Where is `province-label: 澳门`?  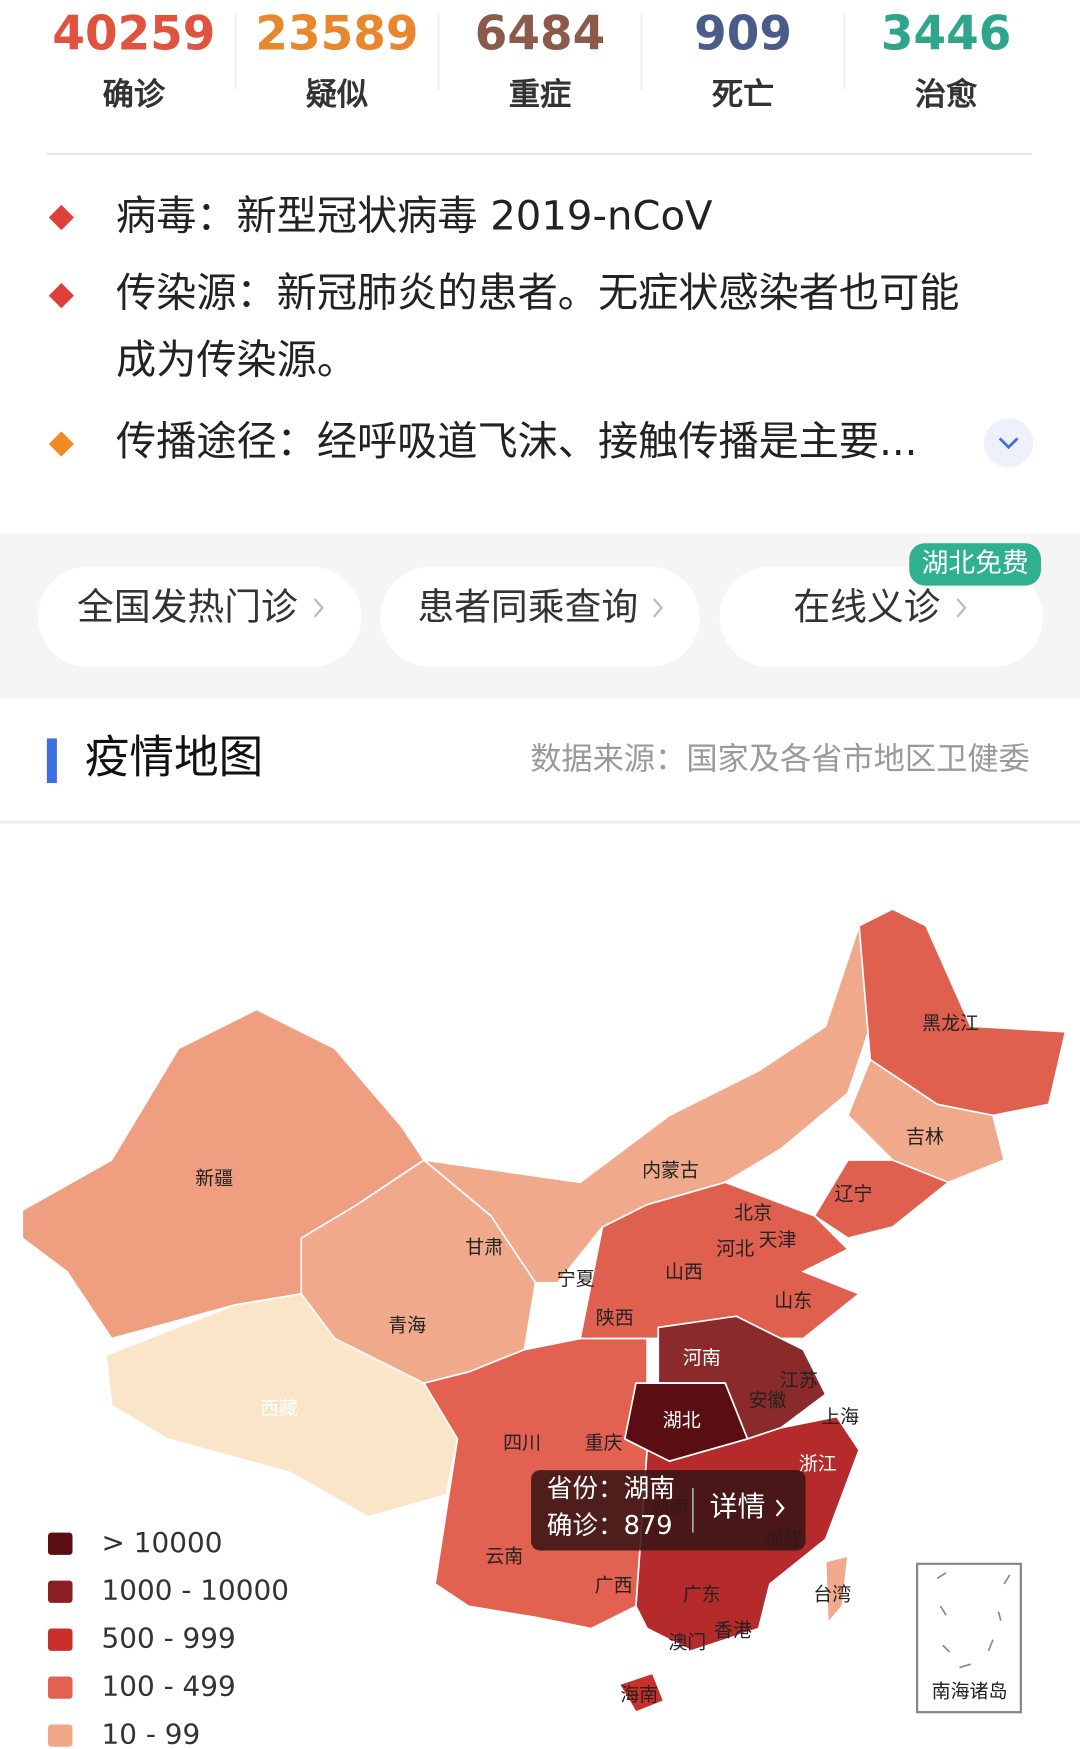
province-label: 澳门 is located at coordinates (687, 1643).